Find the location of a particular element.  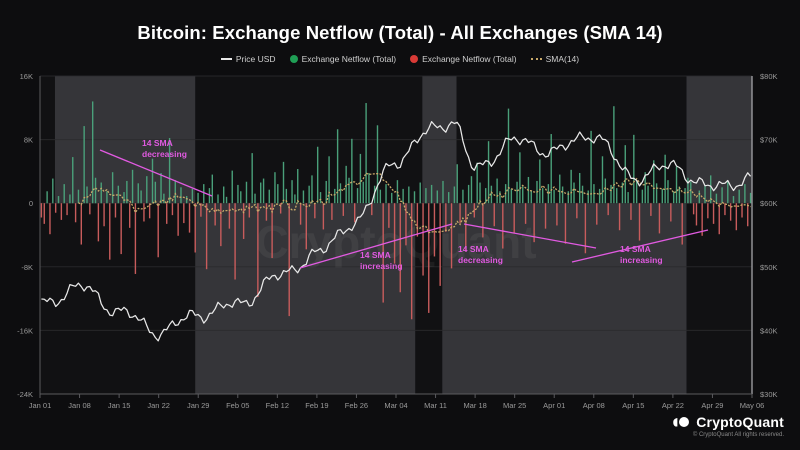

x-axis-tick: Apr 15 is located at coordinates (633, 405).